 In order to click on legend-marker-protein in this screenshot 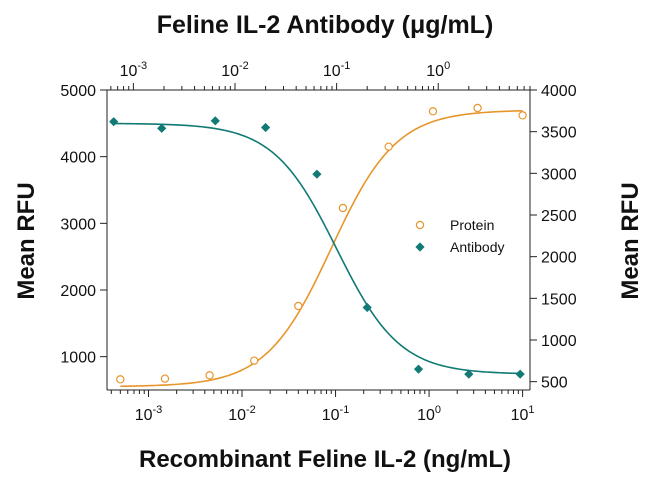, I will do `click(420, 225)`.